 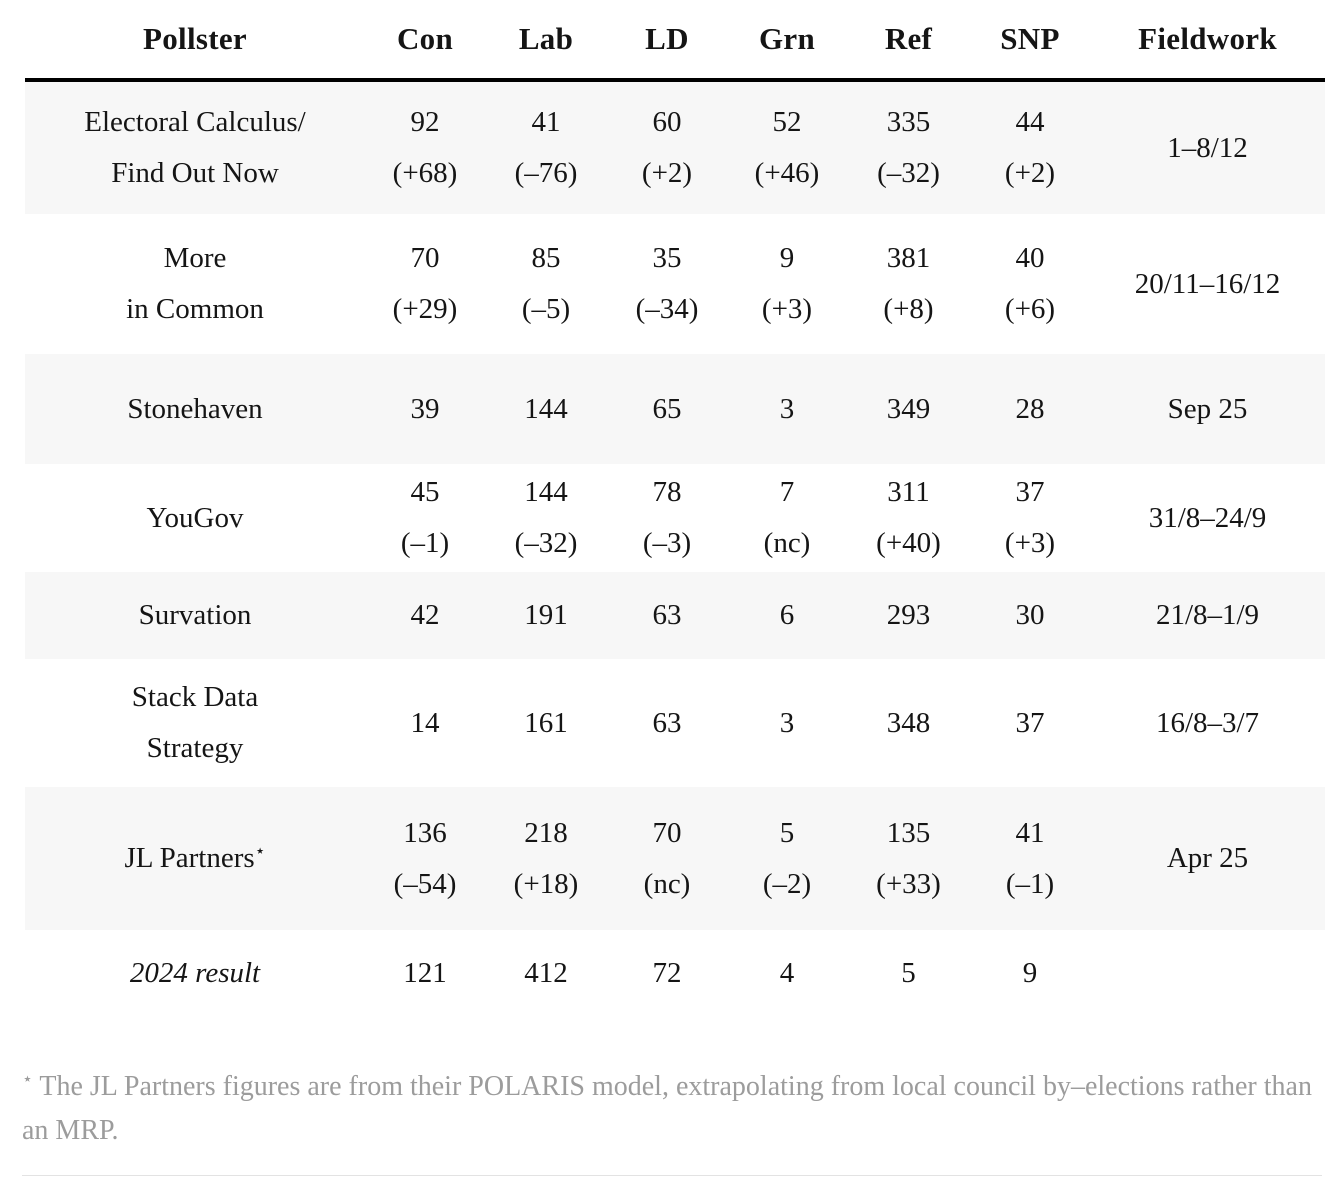 I want to click on pollster-name: JL Partners⋆, so click(x=195, y=857).